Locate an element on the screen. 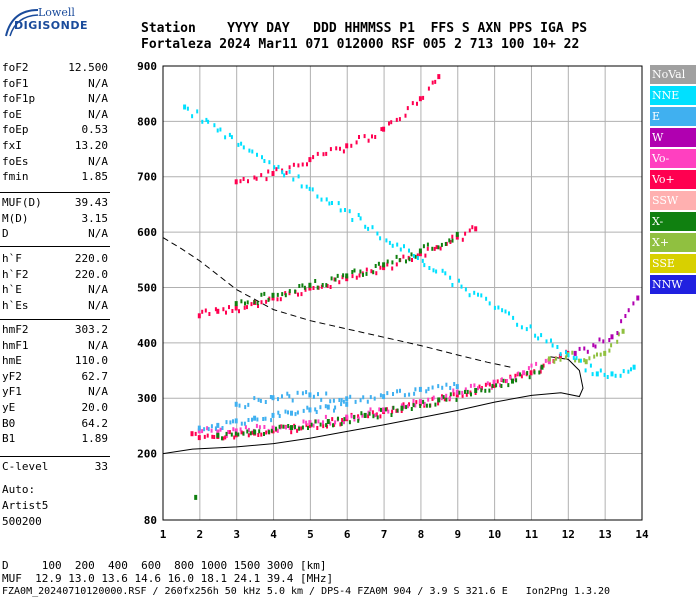  param-name: h`F2 is located at coordinates (15, 274).